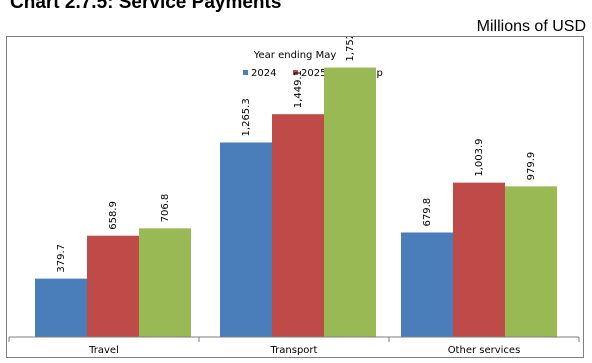  Describe the element at coordinates (263, 73) in the screenshot. I see `legend-label-2024: 2024` at that location.